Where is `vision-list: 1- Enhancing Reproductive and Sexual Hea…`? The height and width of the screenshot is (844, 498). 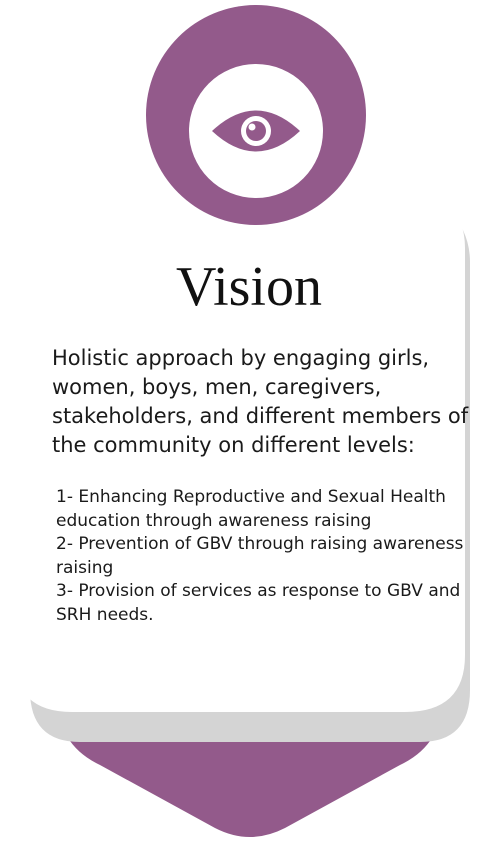 vision-list: 1- Enhancing Reproductive and Sexual Hea… is located at coordinates (266, 556).